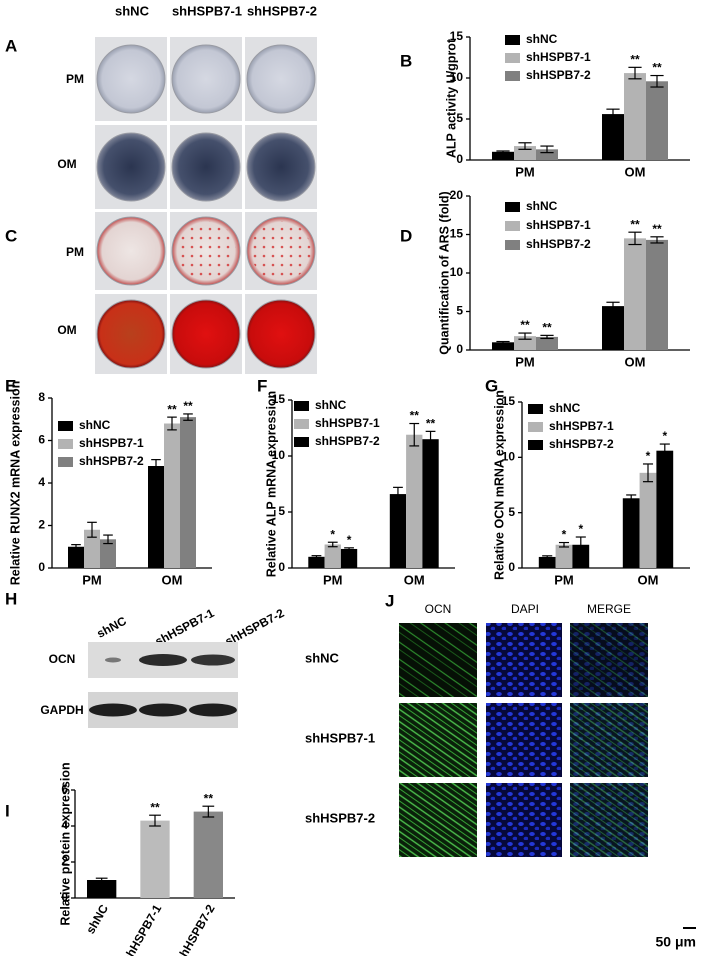 The image size is (709, 956). What do you see at coordinates (132, 10) in the screenshot?
I see `column-label: shNC` at bounding box center [132, 10].